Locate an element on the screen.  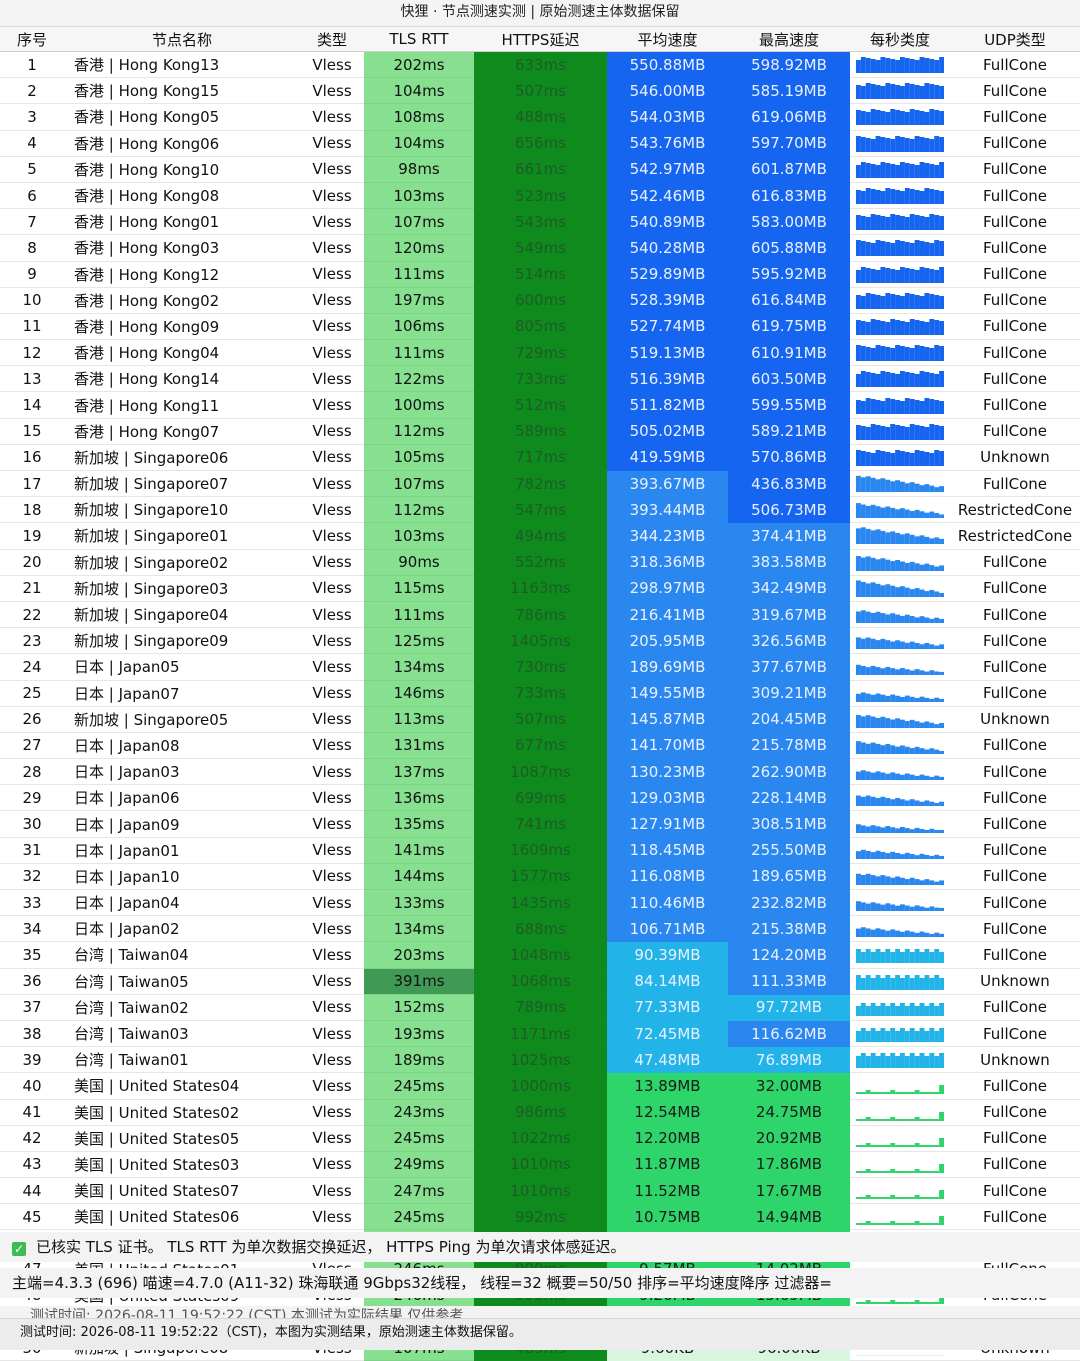
col-header-https-latency: HTTPS延迟 is located at coordinates (540, 39).